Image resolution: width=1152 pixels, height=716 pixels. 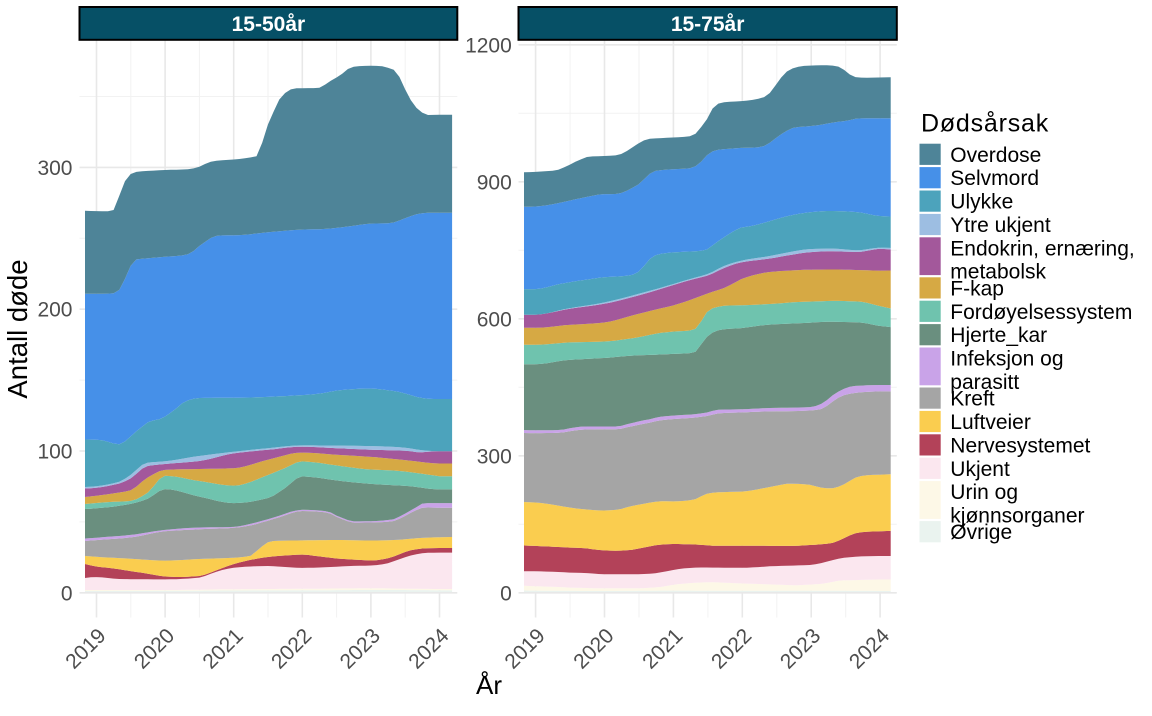 What do you see at coordinates (985, 124) in the screenshot?
I see `svg-text: Dødsårsak` at bounding box center [985, 124].